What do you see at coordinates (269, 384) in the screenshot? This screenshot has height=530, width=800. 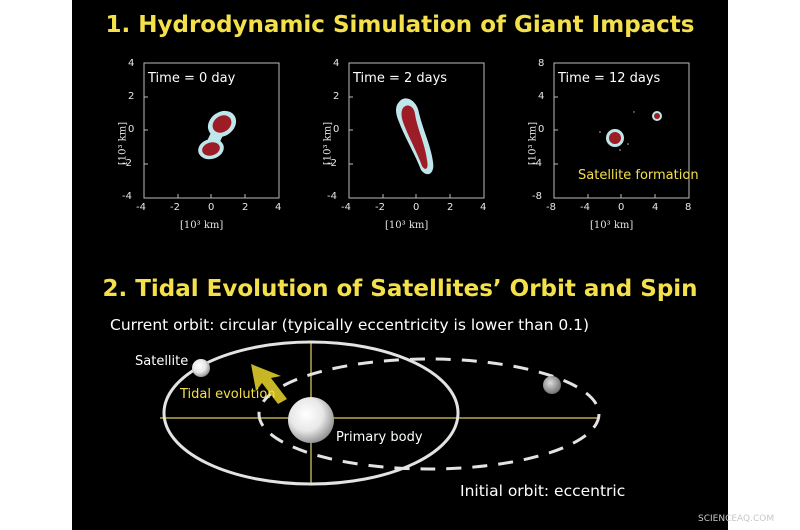 I see `tidal-evolution-arrow` at bounding box center [269, 384].